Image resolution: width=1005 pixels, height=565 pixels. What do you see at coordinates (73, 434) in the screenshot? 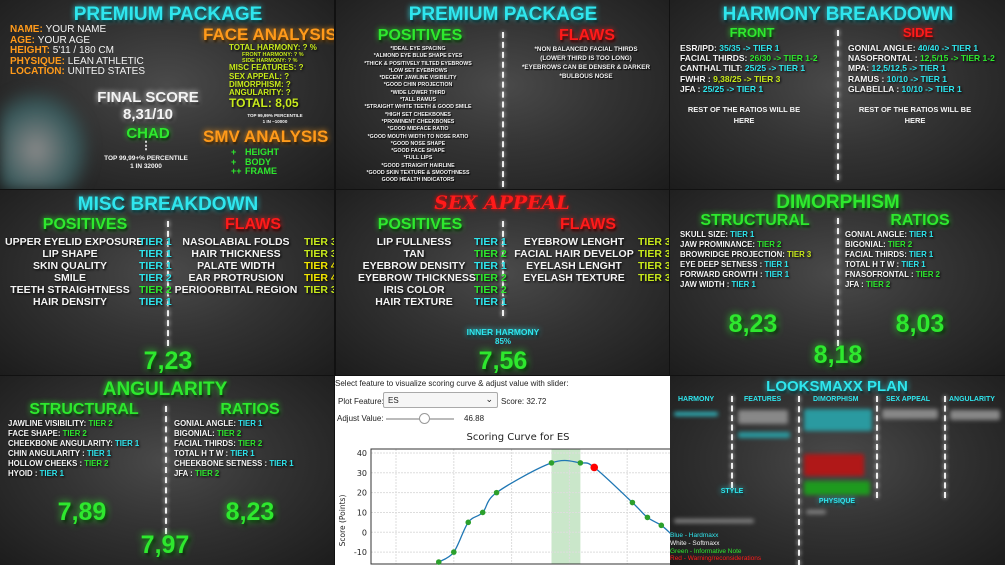
I see `list-item: FACE SHAPE: TIER 2` at bounding box center [73, 434].